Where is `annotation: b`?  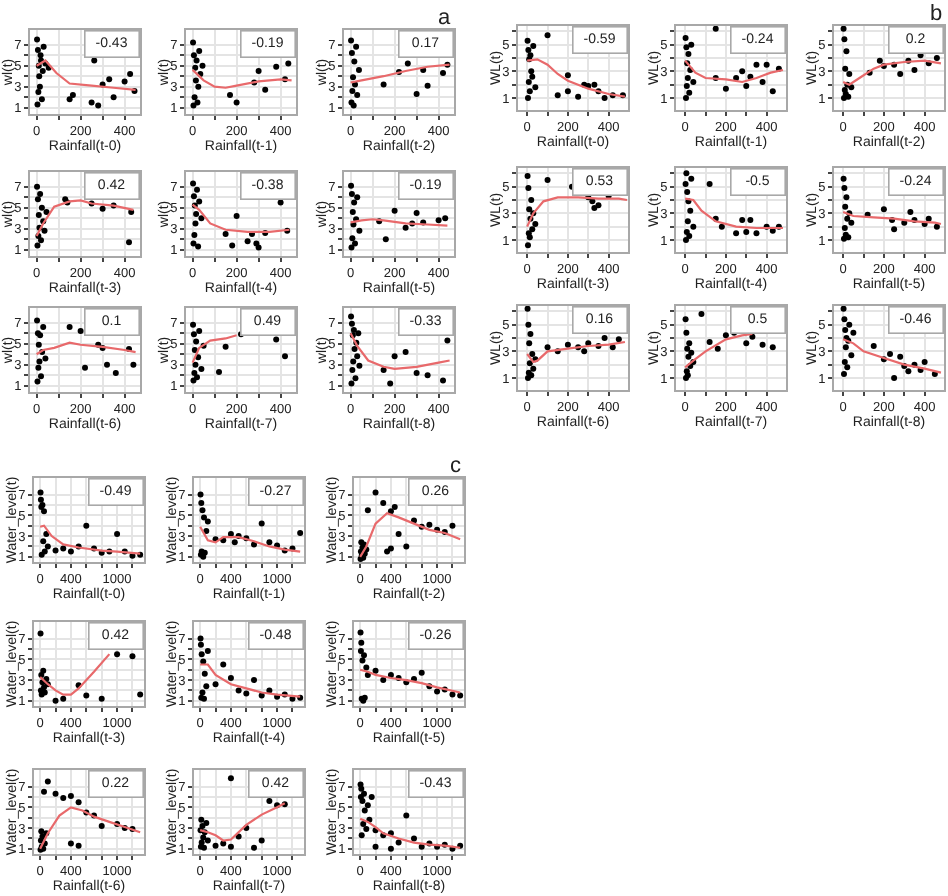 annotation: b is located at coordinates (936, 14).